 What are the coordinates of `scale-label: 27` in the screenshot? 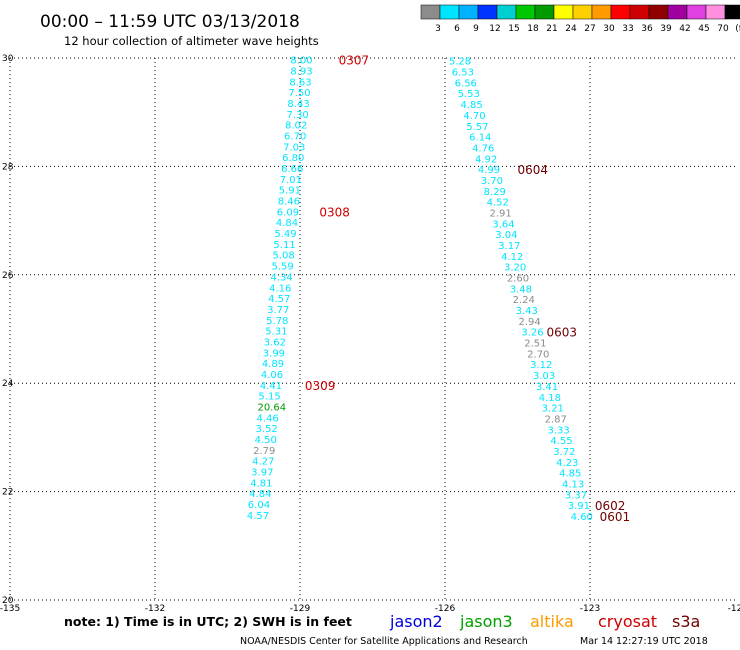 It's located at (589, 29).